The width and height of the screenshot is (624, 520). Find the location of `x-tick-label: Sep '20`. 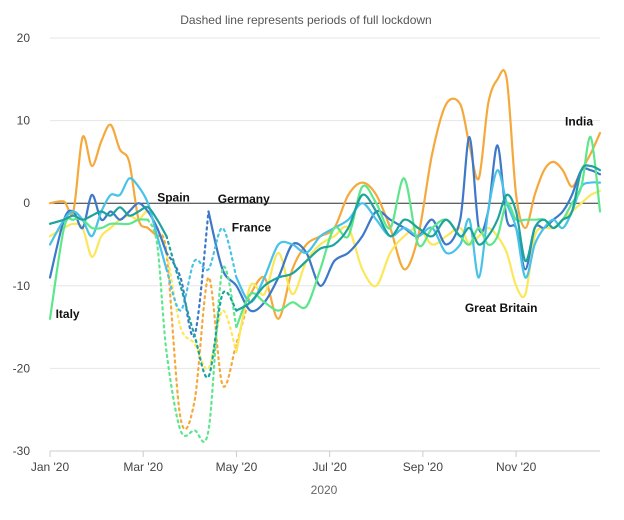

x-tick-label: Sep '20 is located at coordinates (423, 467).